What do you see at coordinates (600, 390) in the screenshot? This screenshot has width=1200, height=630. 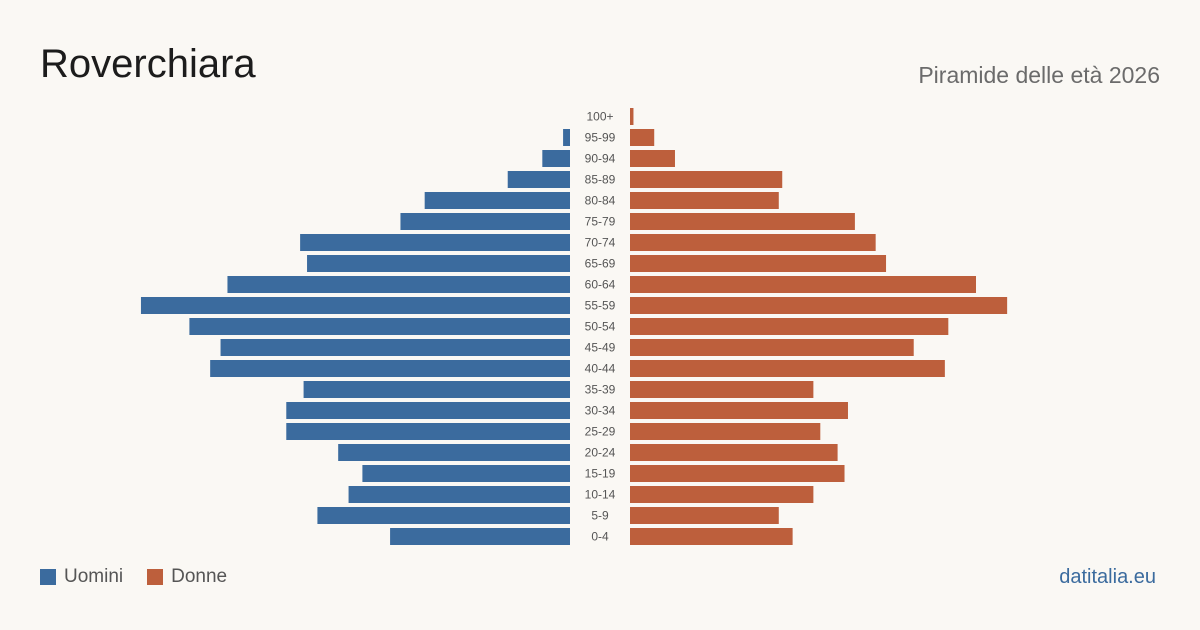 I see `age-label-35-39: 35-39` at bounding box center [600, 390].